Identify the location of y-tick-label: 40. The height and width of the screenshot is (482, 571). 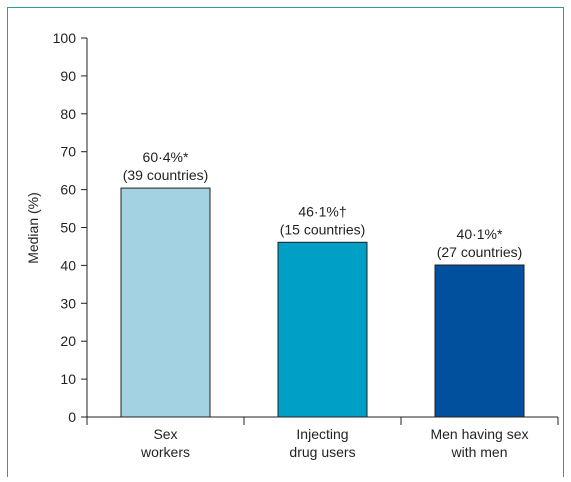
(68, 265).